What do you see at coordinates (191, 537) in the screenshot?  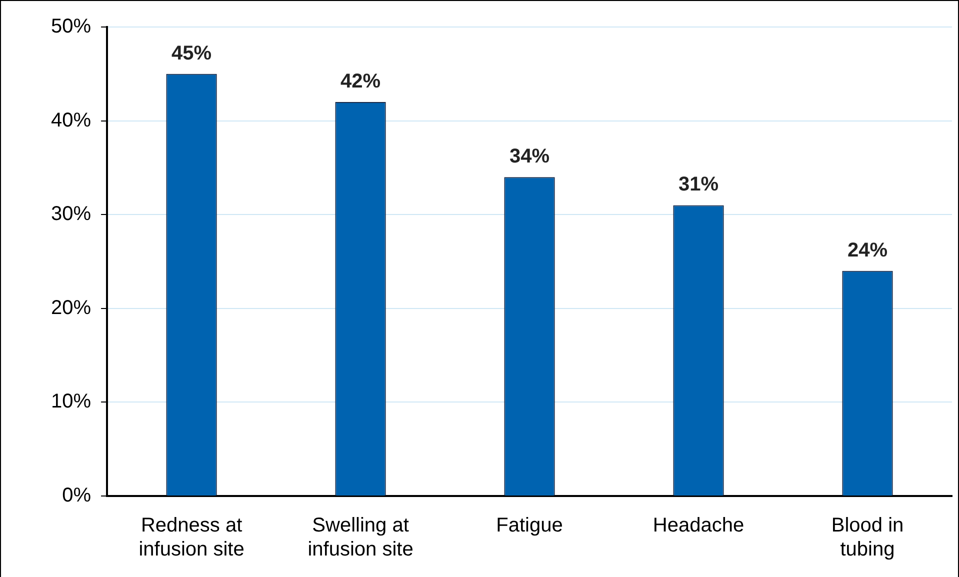 I see `x-tick-label: Redness at infusion site` at bounding box center [191, 537].